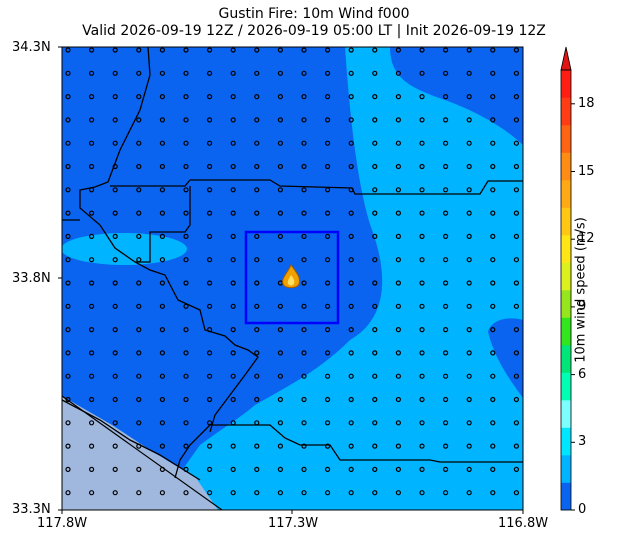  I want to click on colorbar-frame, so click(566, 290).